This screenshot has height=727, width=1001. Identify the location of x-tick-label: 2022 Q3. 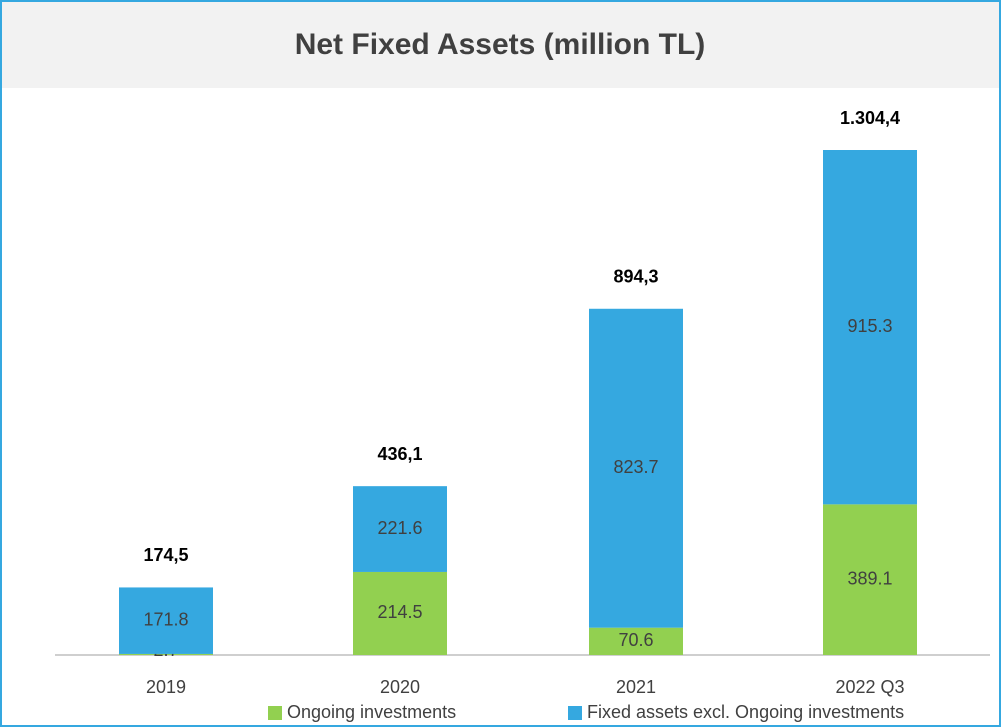
(869, 687).